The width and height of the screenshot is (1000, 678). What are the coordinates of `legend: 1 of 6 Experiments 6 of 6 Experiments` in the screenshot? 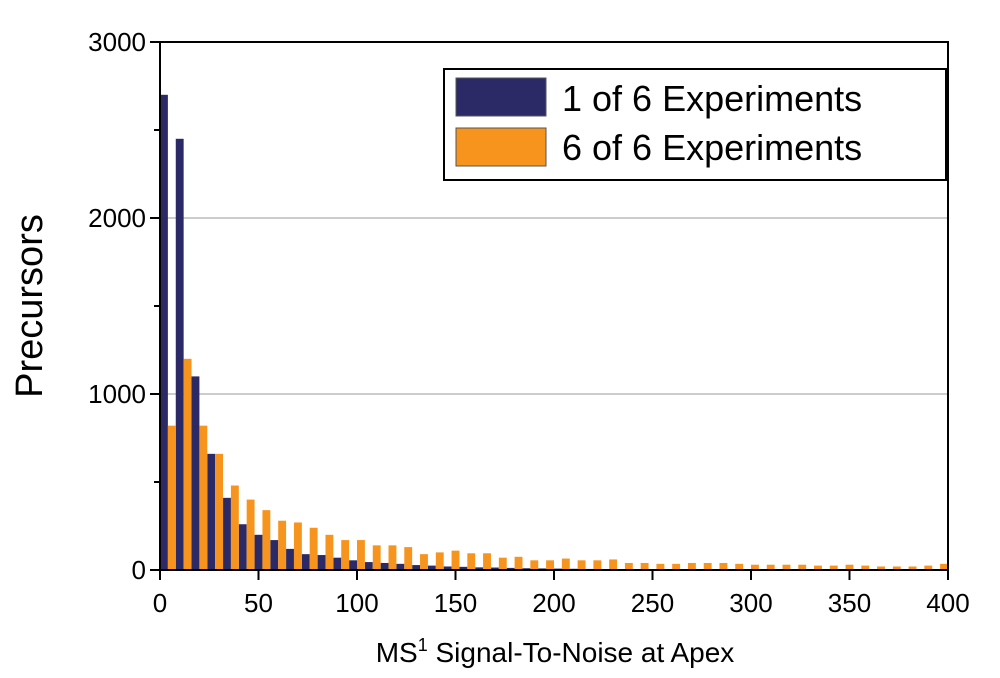 It's located at (695, 124).